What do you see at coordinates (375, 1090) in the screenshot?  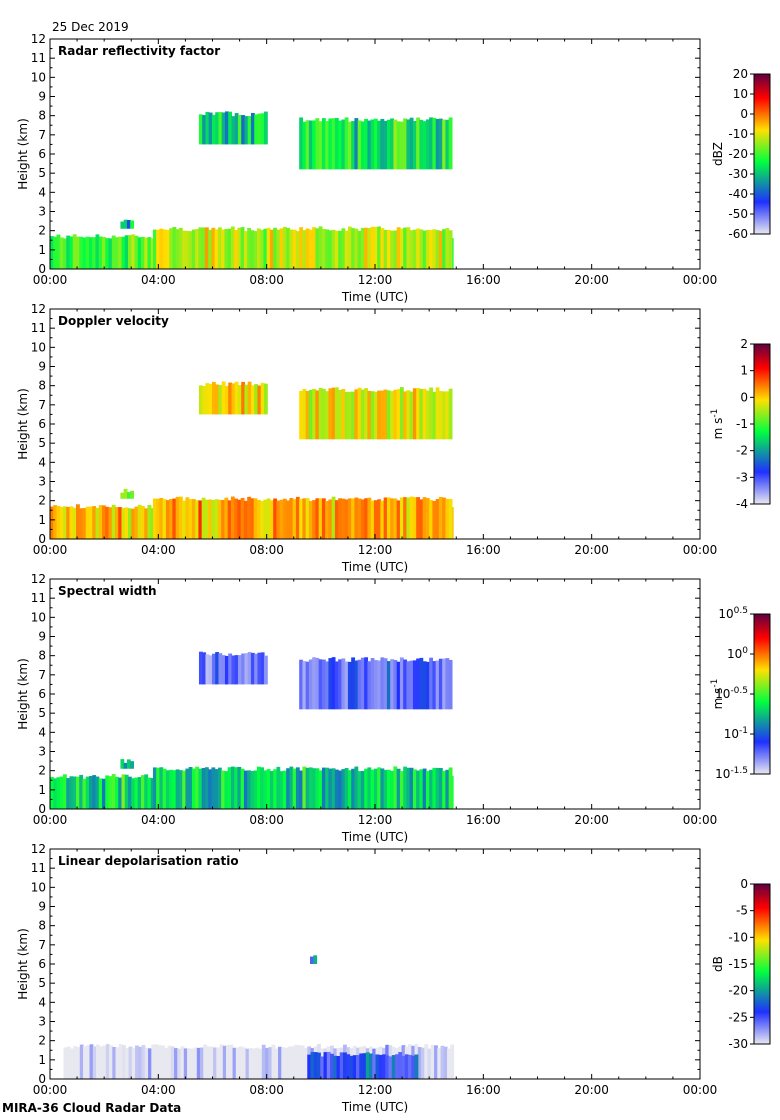 I see `x-tick-label: 12:00` at bounding box center [375, 1090].